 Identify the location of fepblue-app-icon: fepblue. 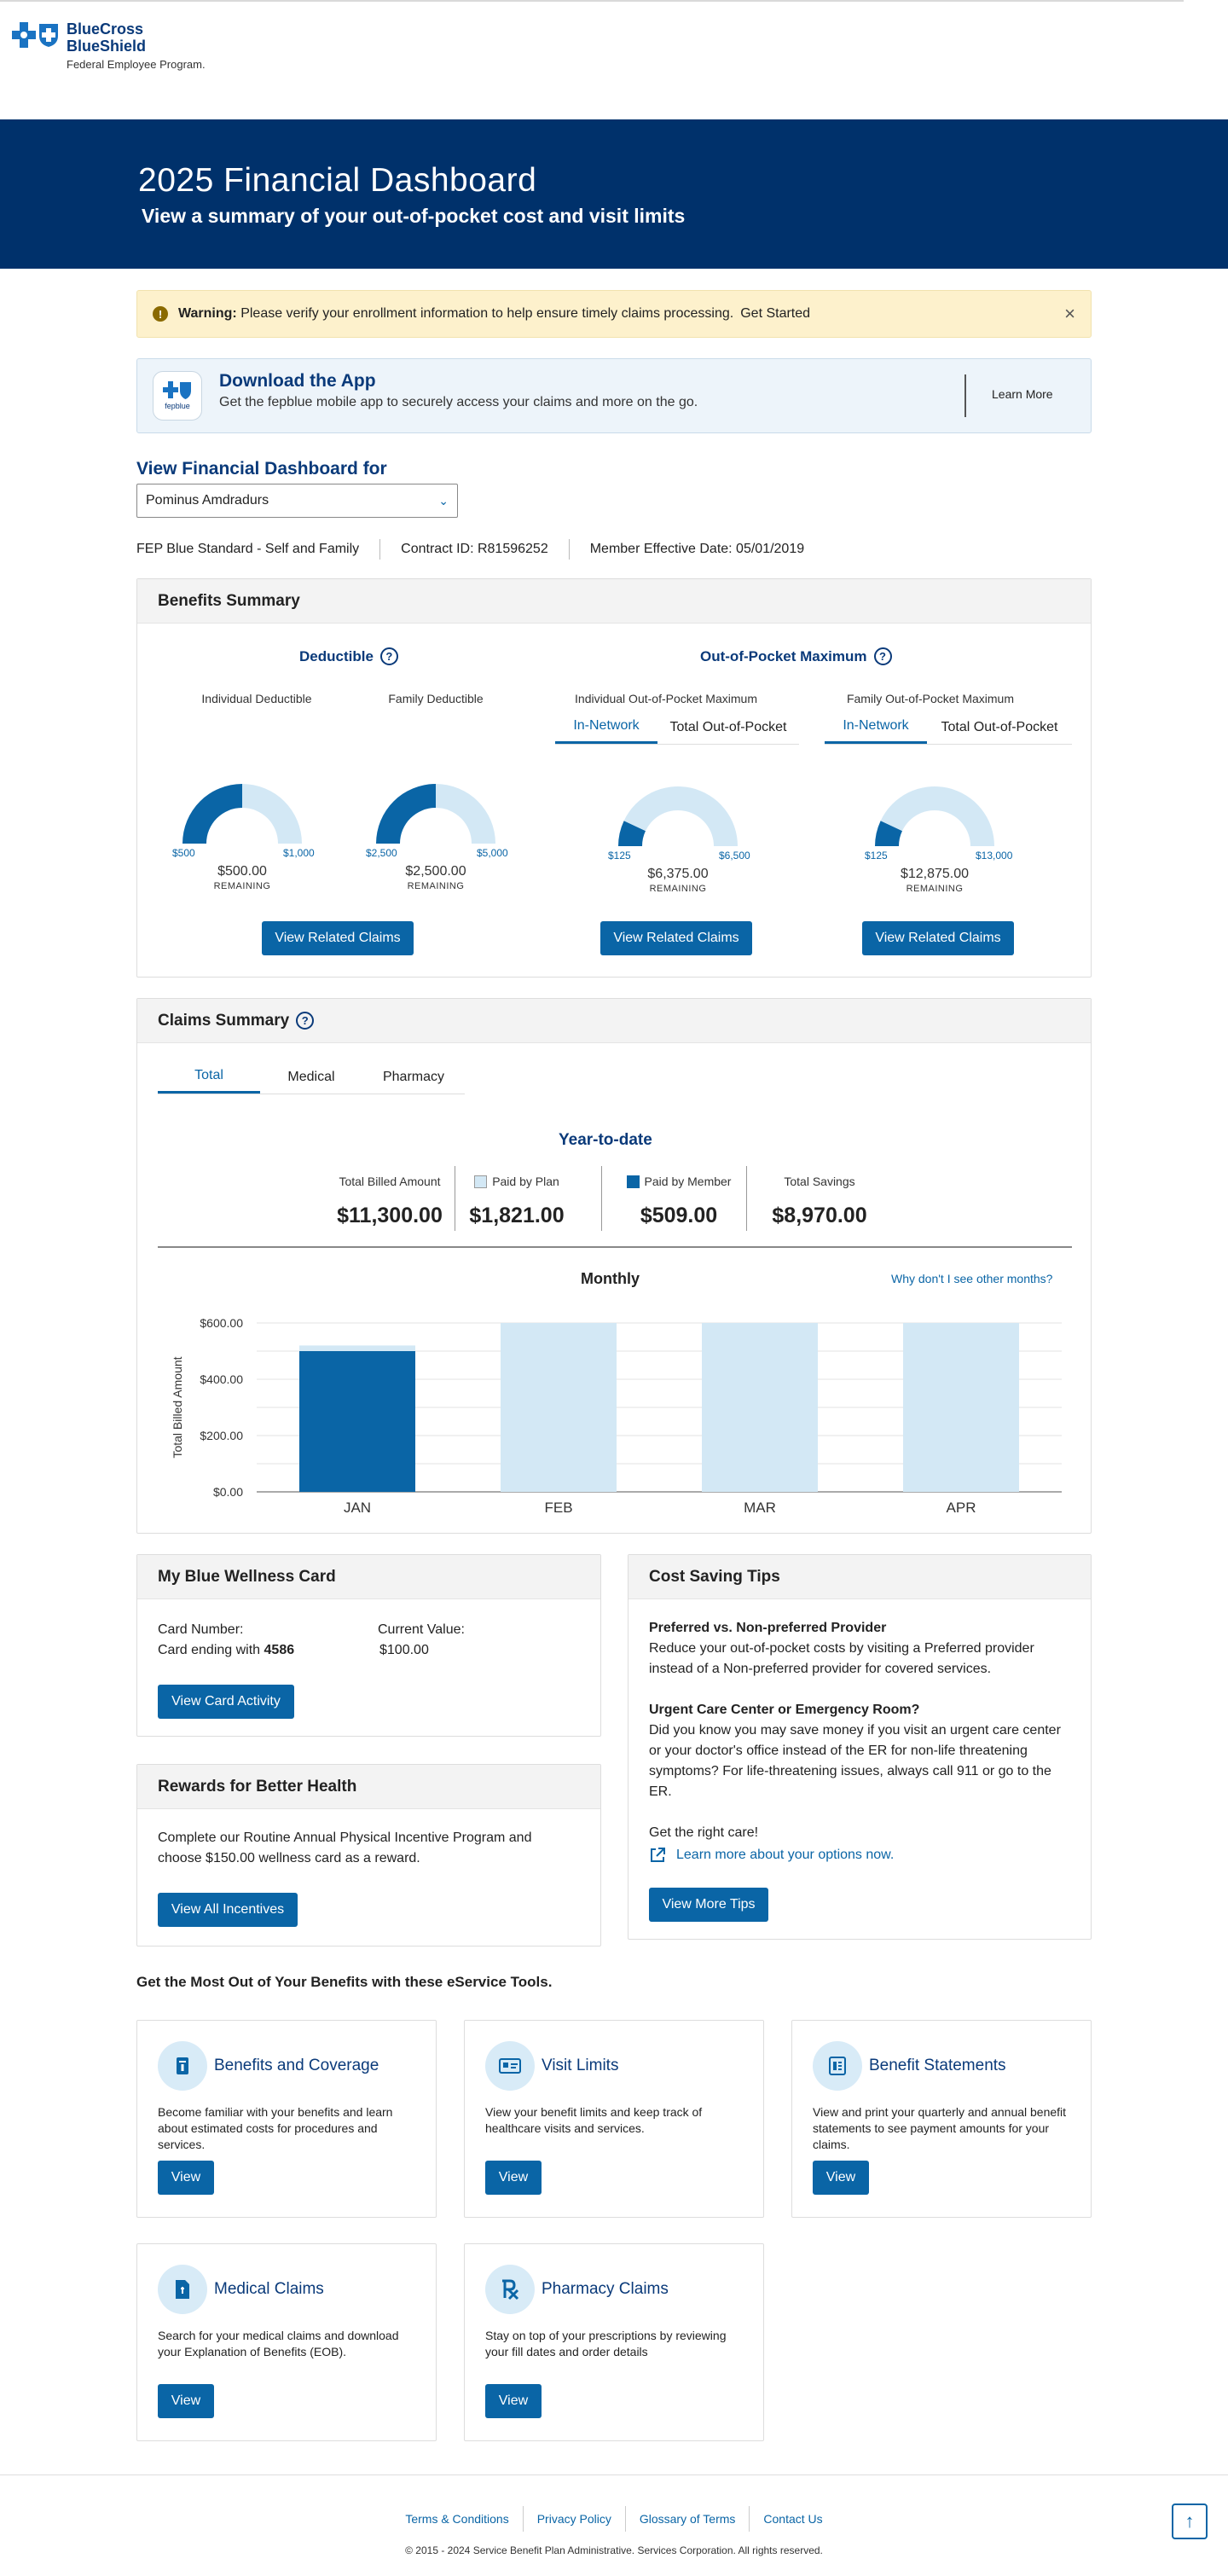
(177, 396).